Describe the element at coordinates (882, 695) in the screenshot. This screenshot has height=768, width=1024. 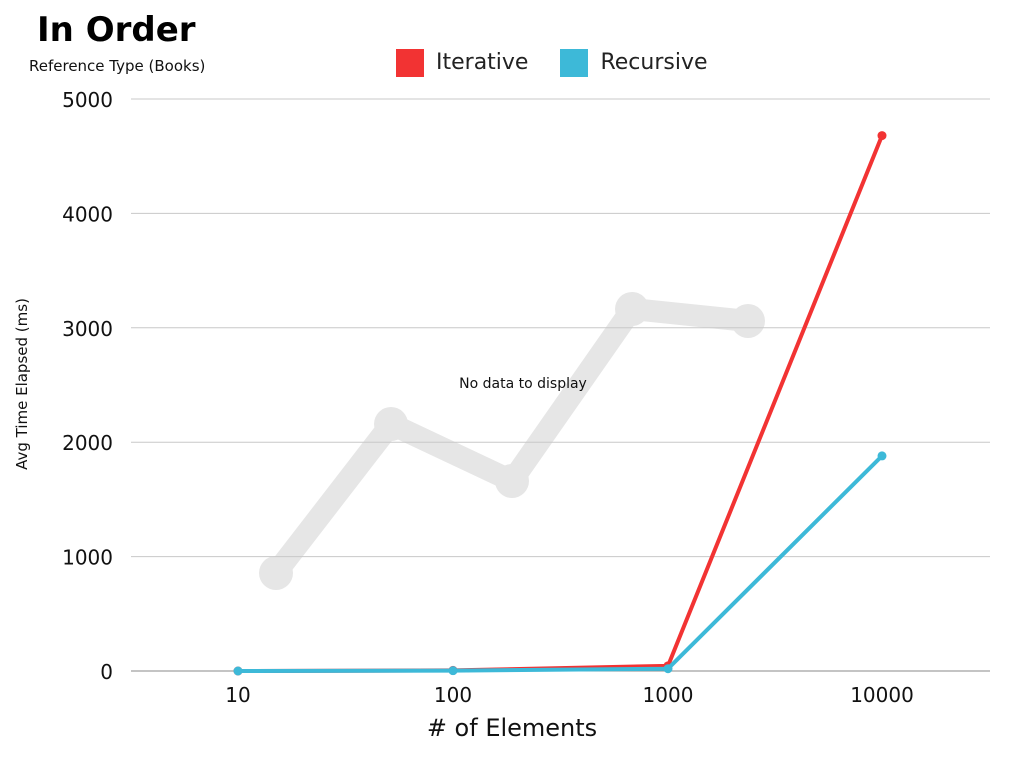
I see `x-tick-label: 10000` at that location.